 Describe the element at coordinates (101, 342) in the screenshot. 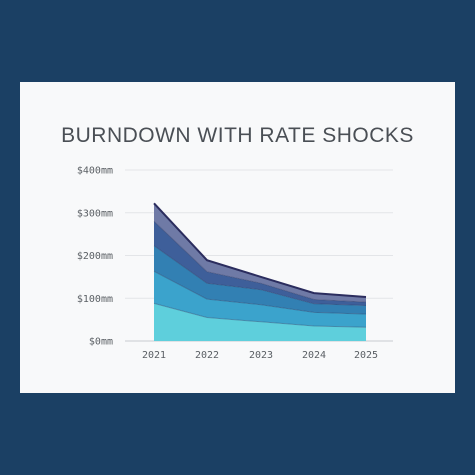

I see `y-tick-label: $0mm` at that location.